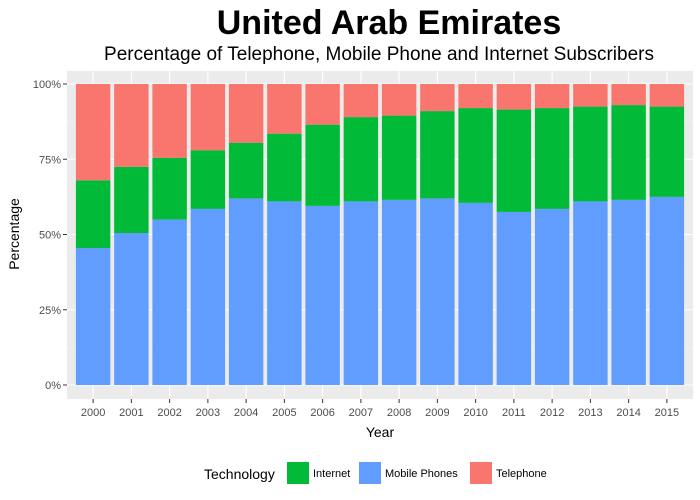 The image size is (700, 500). Describe the element at coordinates (389, 23) in the screenshot. I see `chart-title: United Arab Emirates` at that location.